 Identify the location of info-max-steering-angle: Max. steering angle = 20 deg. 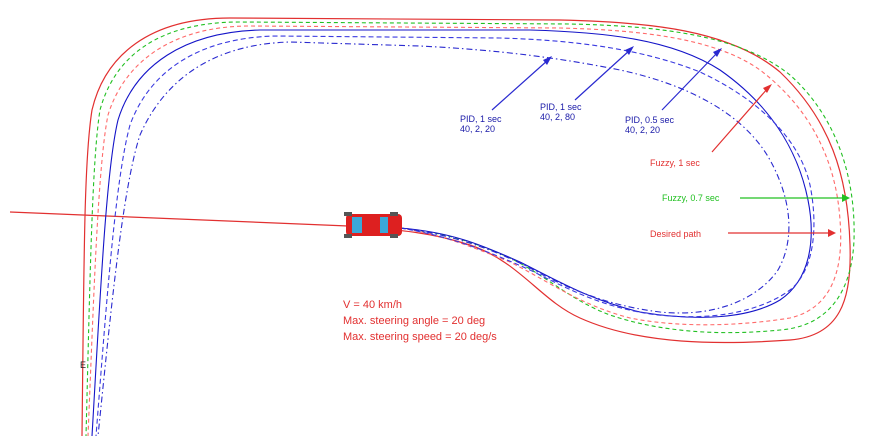
(414, 321).